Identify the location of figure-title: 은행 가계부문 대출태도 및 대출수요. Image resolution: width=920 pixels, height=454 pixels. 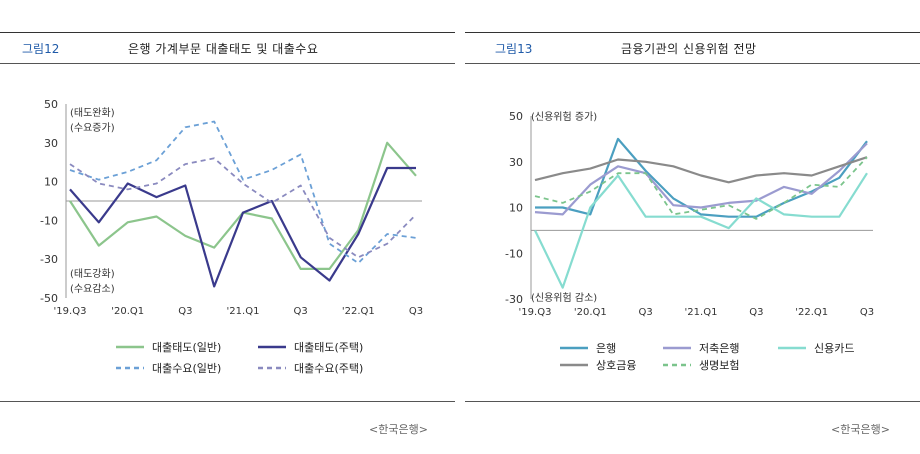
(223, 49).